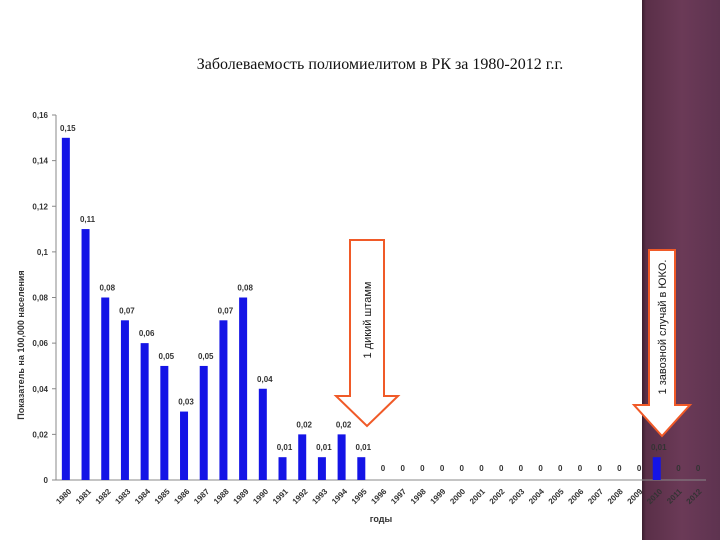  Describe the element at coordinates (654, 496) in the screenshot. I see `x-tick-label-2010: 2010` at that location.